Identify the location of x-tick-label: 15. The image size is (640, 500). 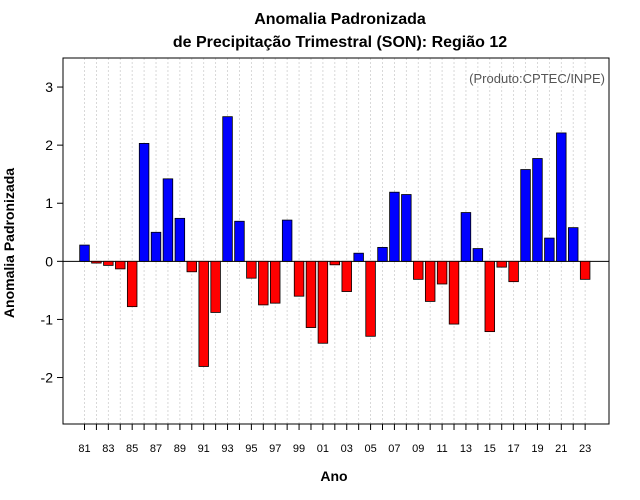
(490, 449).